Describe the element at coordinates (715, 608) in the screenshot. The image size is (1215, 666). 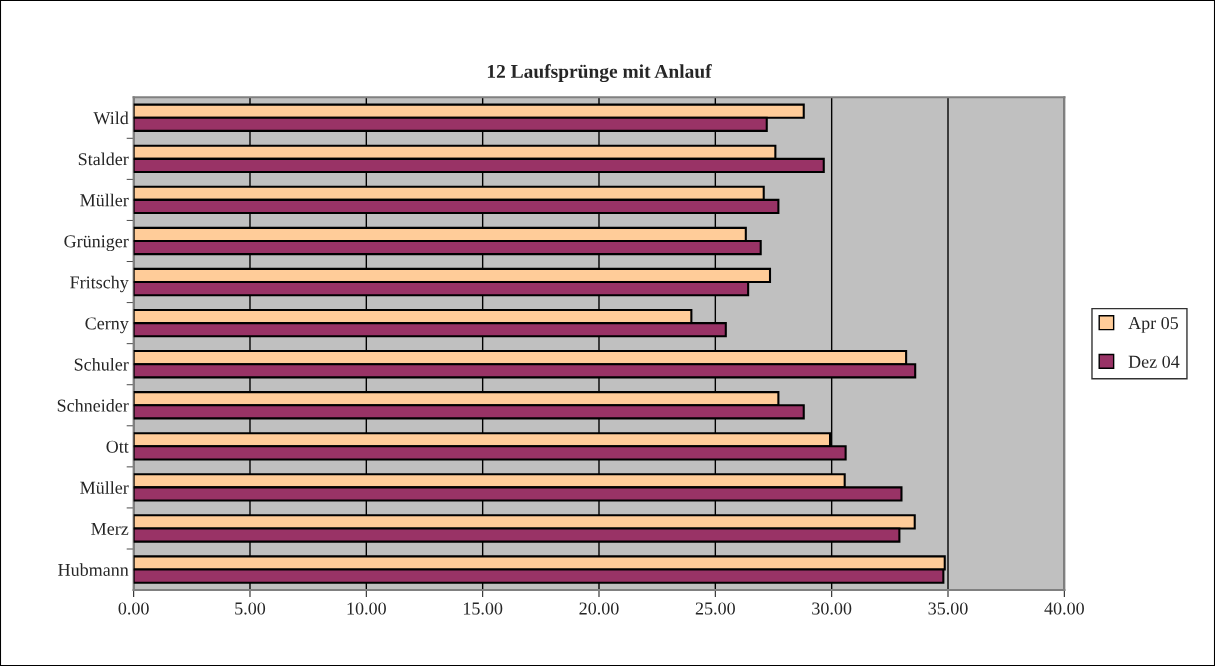
I see `x-tick-label: 25.00` at that location.